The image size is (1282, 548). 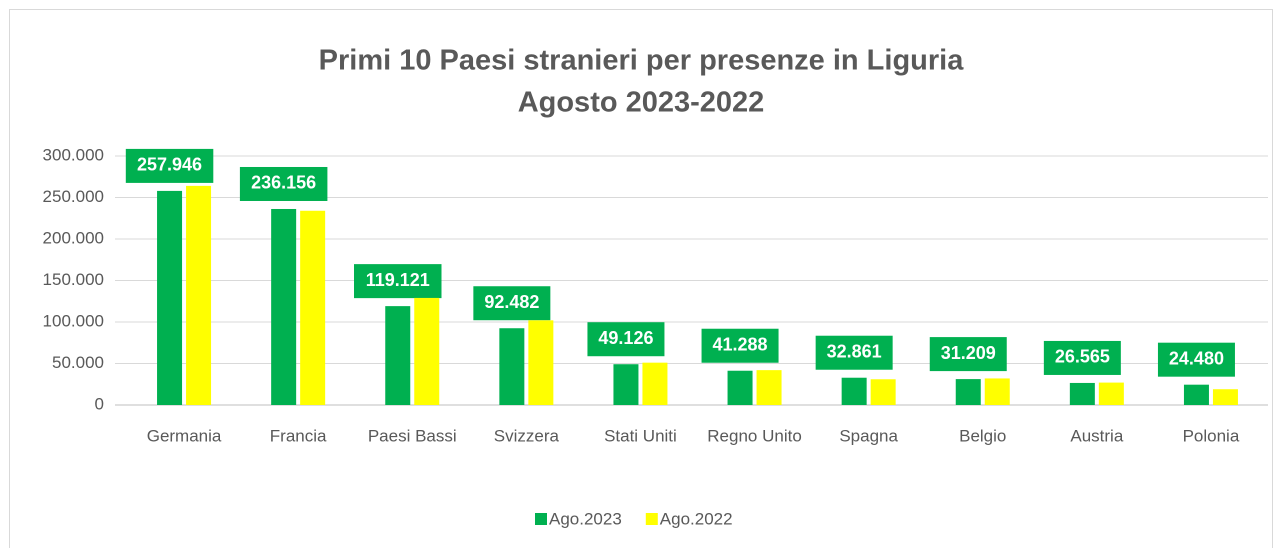 What do you see at coordinates (73, 320) in the screenshot?
I see `y-tick-label: 100.000` at bounding box center [73, 320].